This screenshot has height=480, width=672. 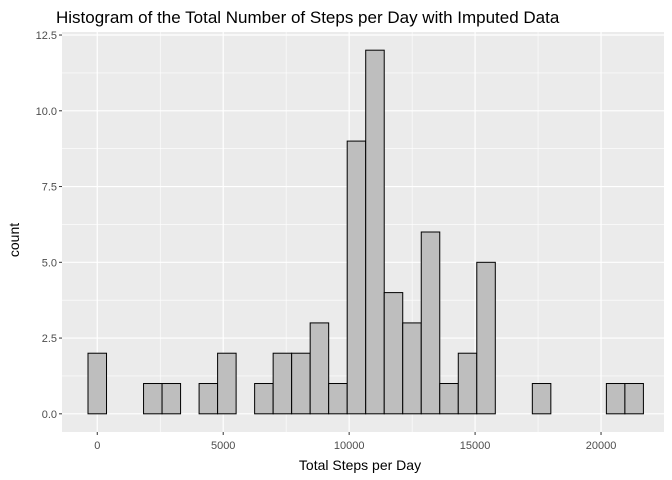 I want to click on y-tick-label: 5.0, so click(x=49, y=263).